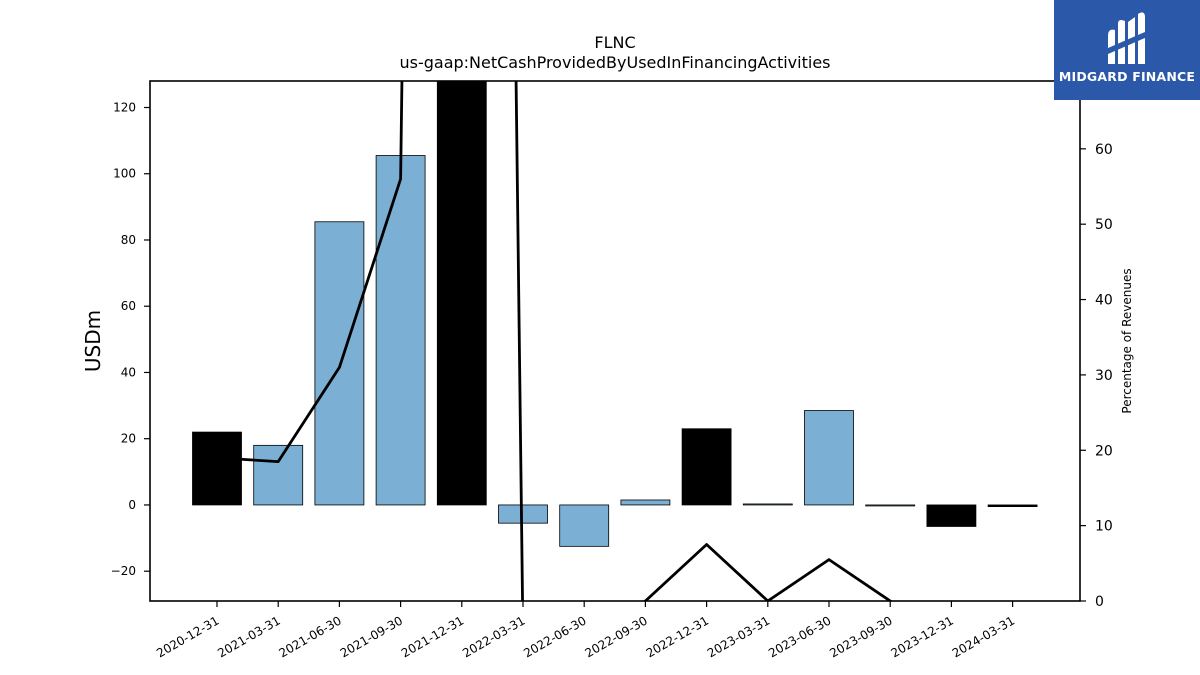  What do you see at coordinates (983, 636) in the screenshot?
I see `x-tick-label: 2024-03-31` at bounding box center [983, 636].